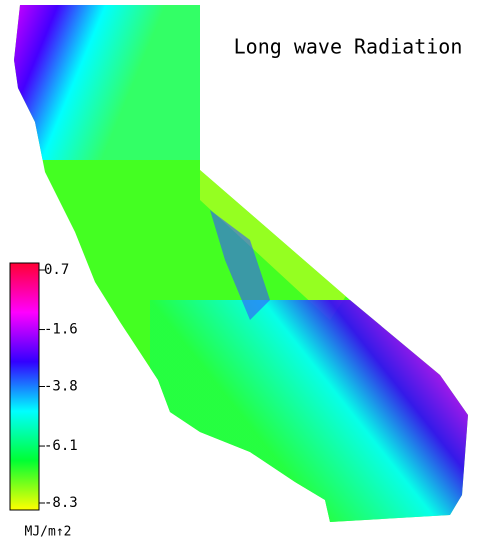 This screenshot has width=500, height=550. Describe the element at coordinates (61, 503) in the screenshot. I see `colorbar-tick-label: -8.3` at that location.